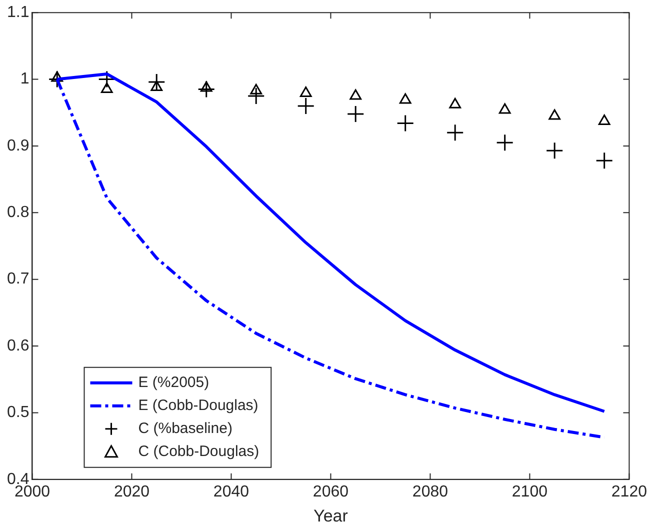  What do you see at coordinates (18, 279) in the screenshot?
I see `y-tick-label: 0.7` at bounding box center [18, 279].